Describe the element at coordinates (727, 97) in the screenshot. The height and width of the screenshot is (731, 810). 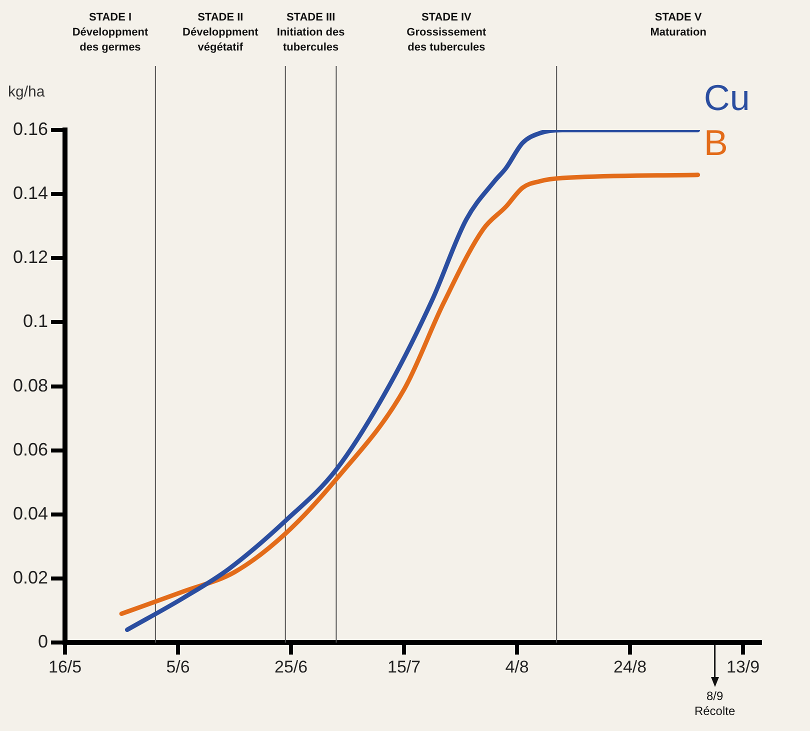
I see `series-label: Cu` at that location.